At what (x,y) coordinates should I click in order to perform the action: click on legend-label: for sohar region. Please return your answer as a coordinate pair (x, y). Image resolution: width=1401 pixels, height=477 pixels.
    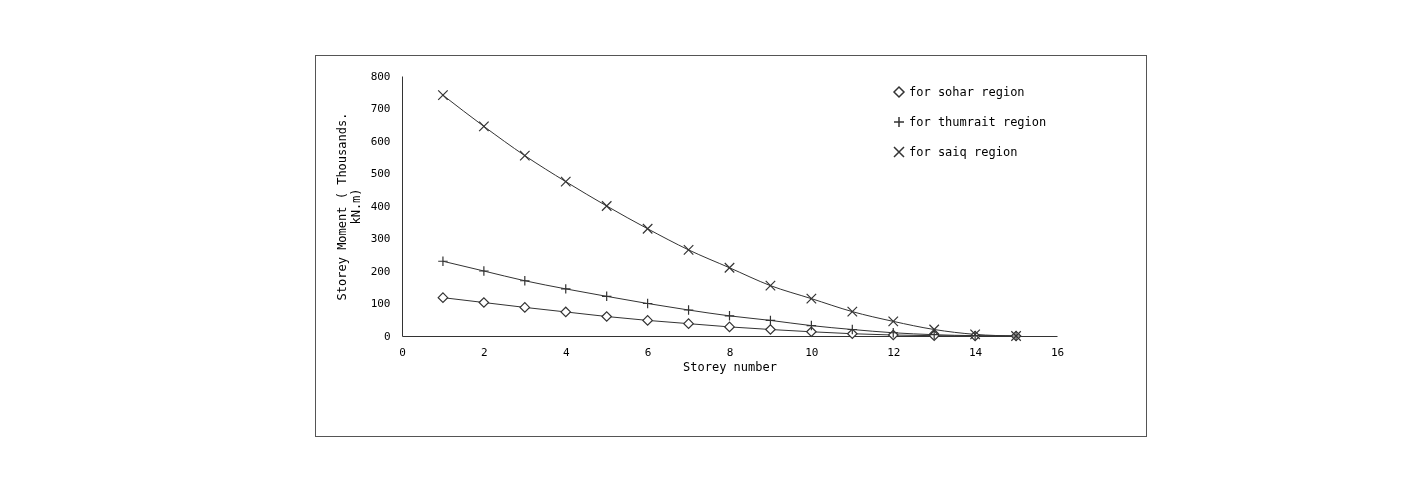
    Looking at the image, I should click on (967, 92).